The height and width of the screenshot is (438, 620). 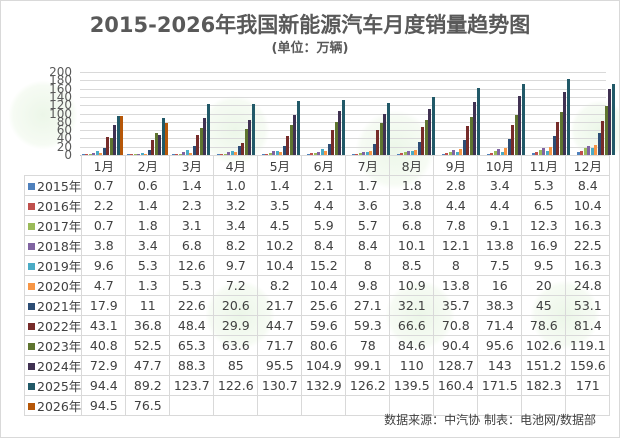 I want to click on table-cell: 47.7, so click(x=148, y=365).